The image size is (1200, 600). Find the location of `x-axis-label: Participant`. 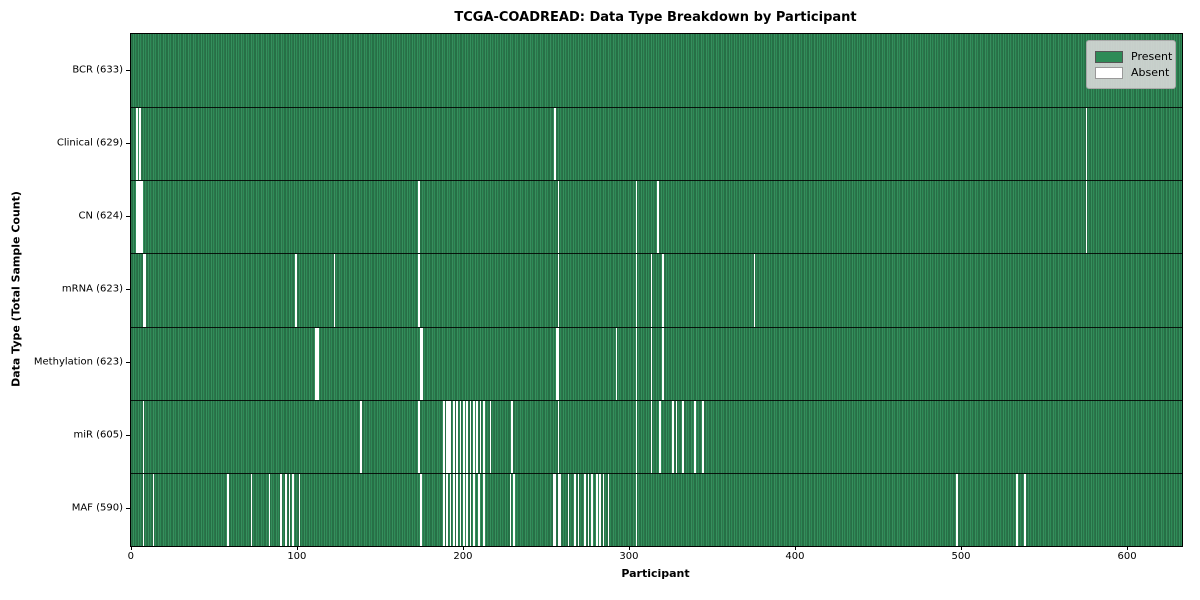

x-axis-label: Participant is located at coordinates (655, 573).